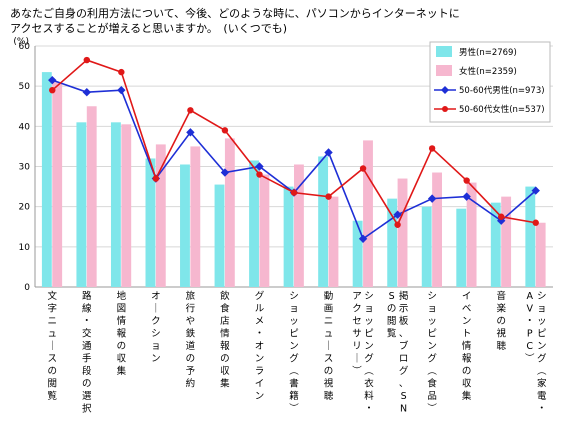 This screenshot has width=567, height=423. I want to click on y-tick-label: 10, so click(25, 248).